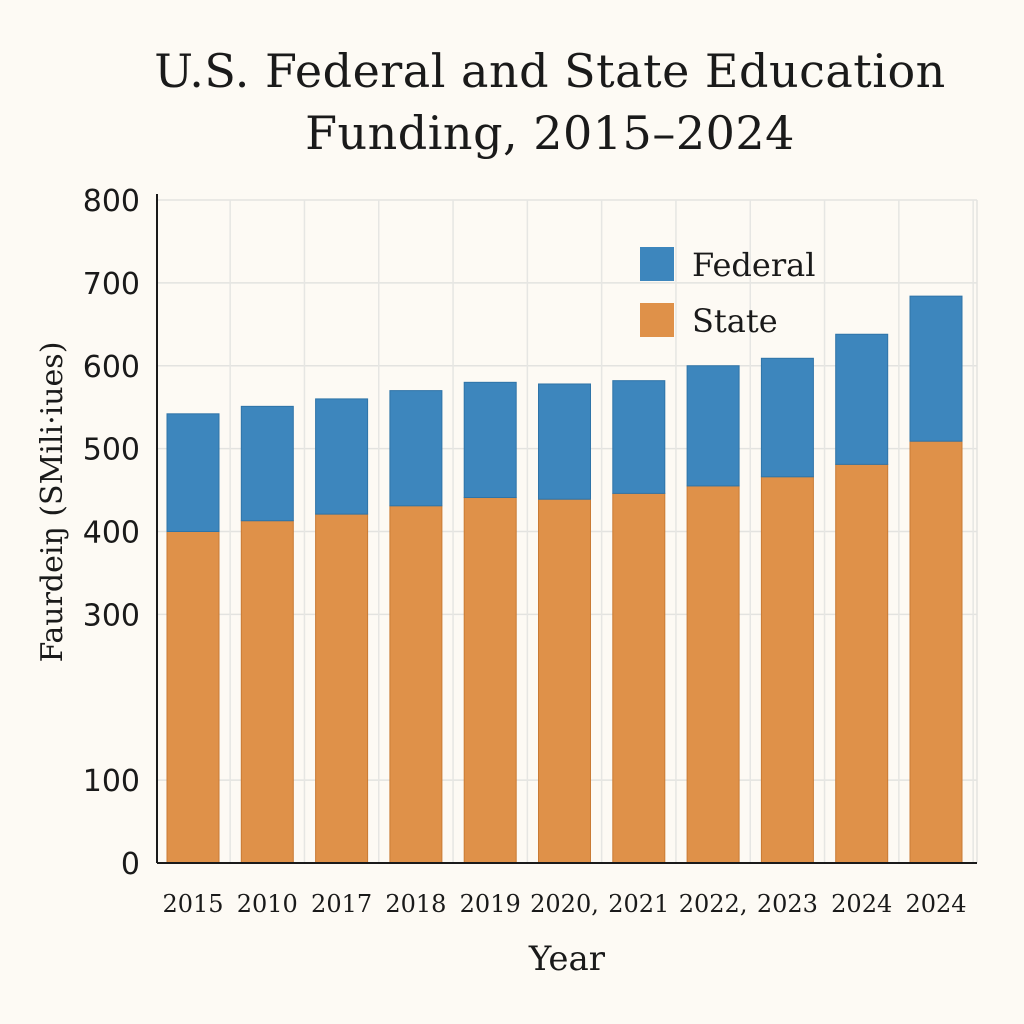  I want to click on legend-swatch-state, so click(657, 320).